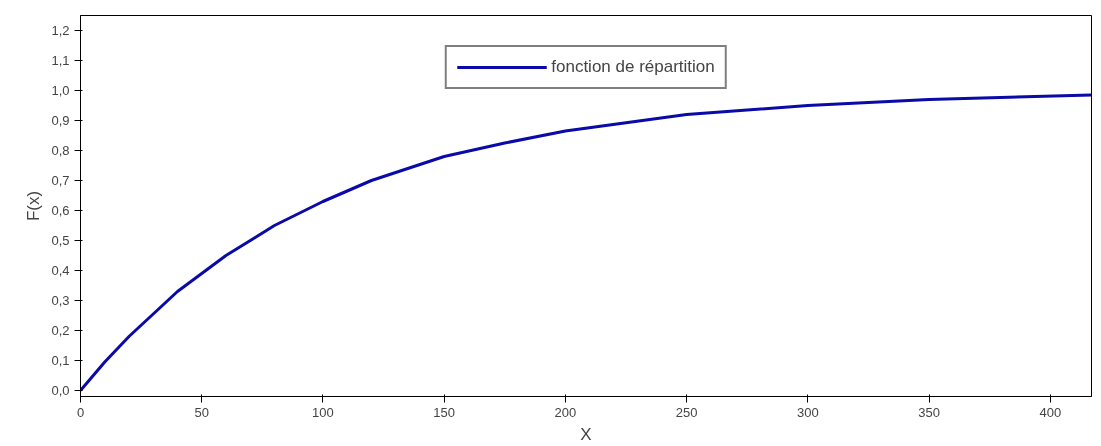  Describe the element at coordinates (686, 412) in the screenshot. I see `x-tick-label: 250` at that location.